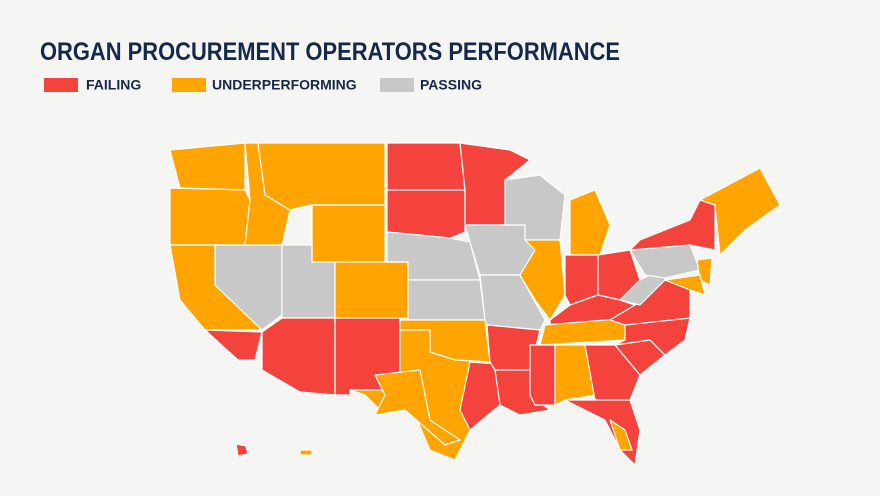 The width and height of the screenshot is (880, 496). What do you see at coordinates (330, 52) in the screenshot?
I see `title: ORGAN PROCUREMENT OPERATORS PERFORMANCE` at bounding box center [330, 52].